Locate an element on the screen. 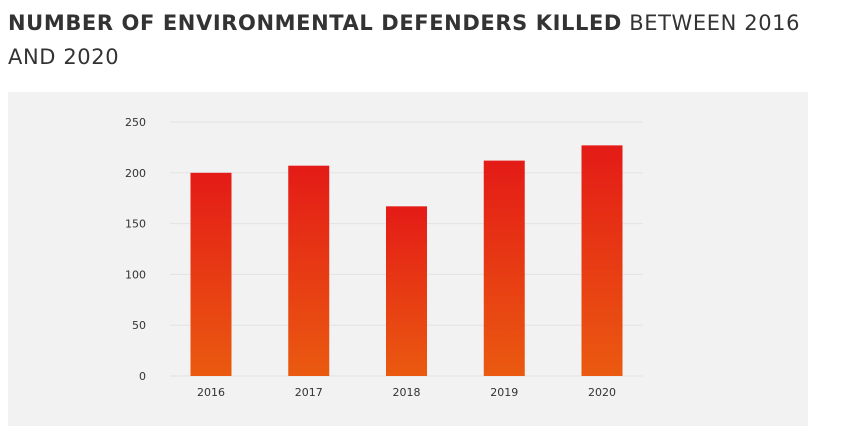 The height and width of the screenshot is (436, 854). bar-2017 is located at coordinates (309, 270).